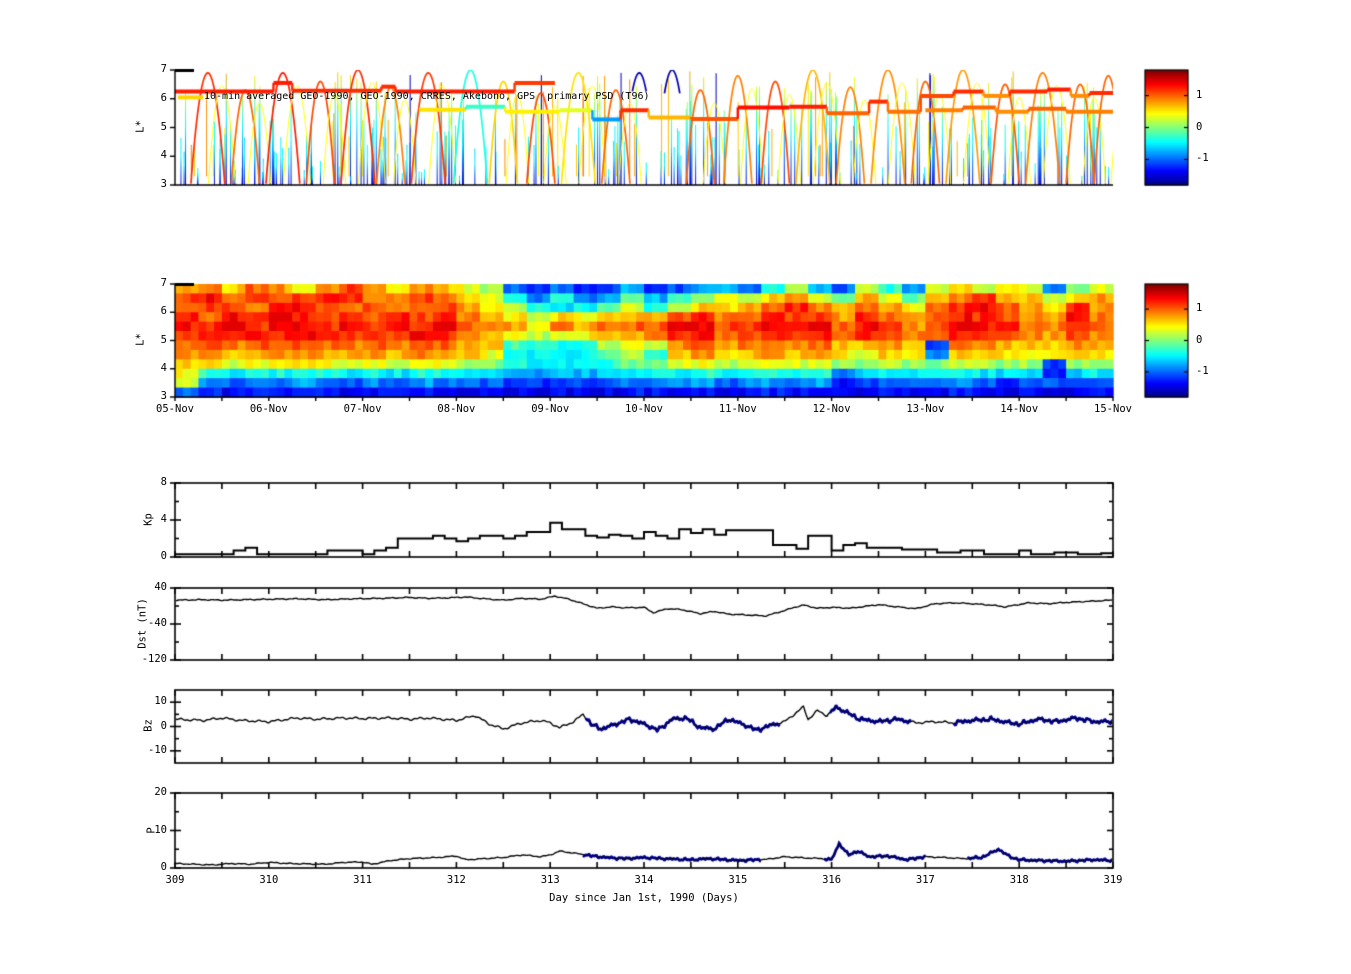 This screenshot has height=974, width=1351. I want to click on bz-ytick-0: 0, so click(163, 725).